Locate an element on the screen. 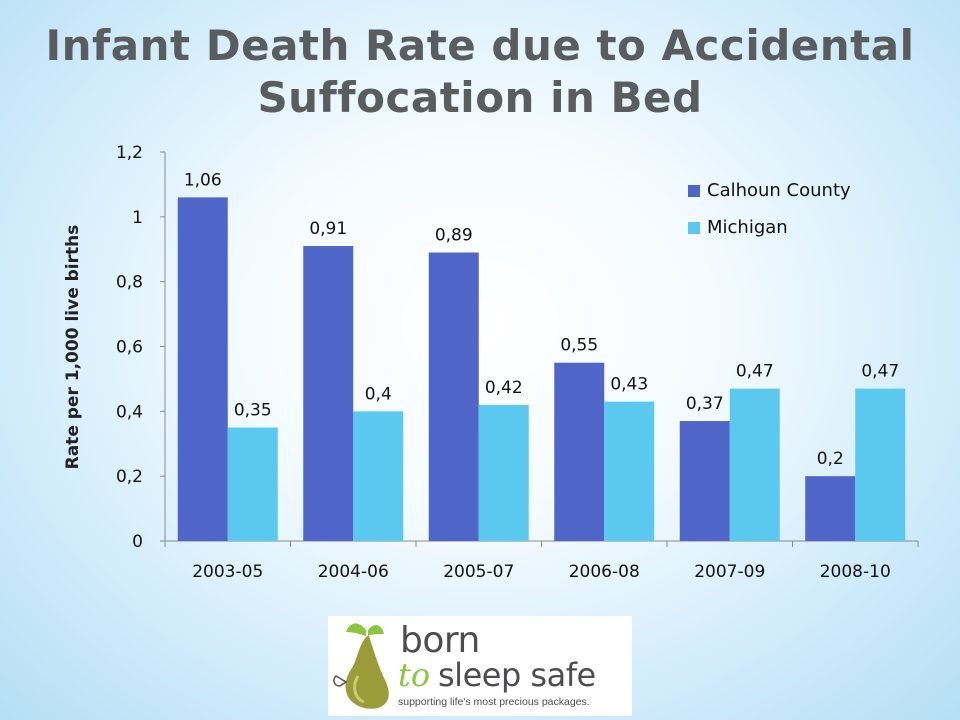  y-tick-label: 1,2 is located at coordinates (129, 153).